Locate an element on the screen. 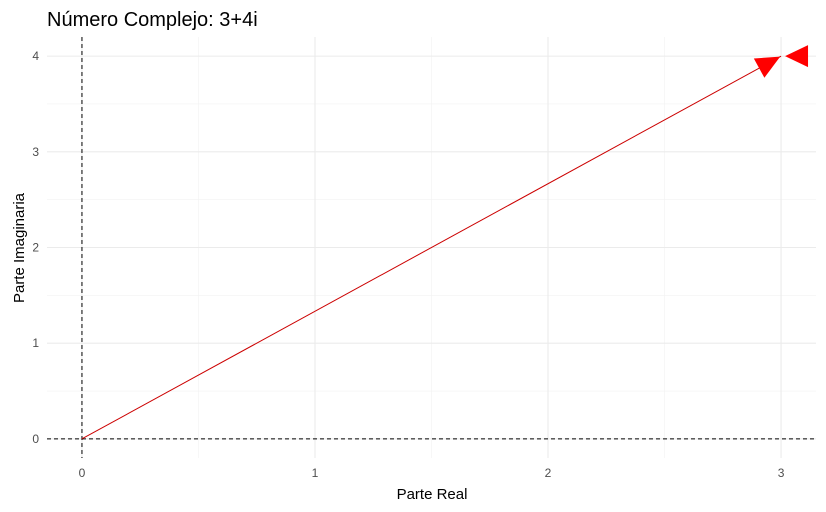 The image size is (826, 512). vector-arrowhead is located at coordinates (767, 67).